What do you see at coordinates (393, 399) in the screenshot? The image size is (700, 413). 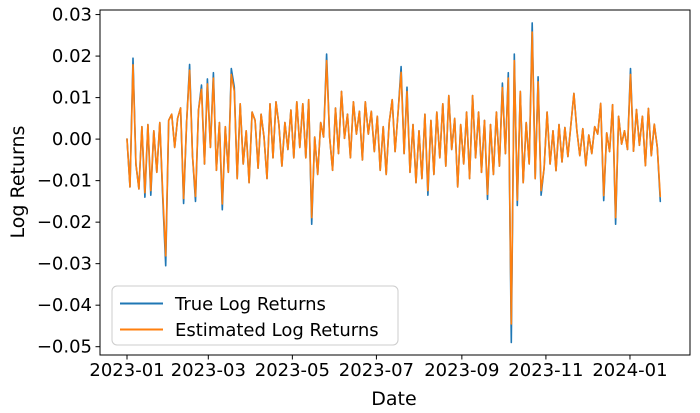 I see `x-axis-label: Date` at bounding box center [393, 399].